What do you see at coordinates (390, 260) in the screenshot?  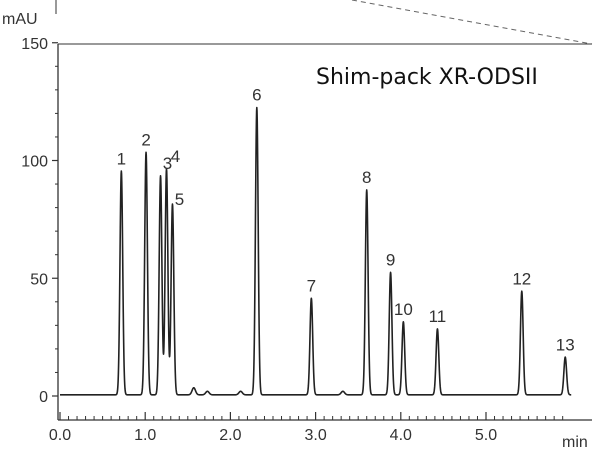 I see `peak-label-9: 9` at bounding box center [390, 260].